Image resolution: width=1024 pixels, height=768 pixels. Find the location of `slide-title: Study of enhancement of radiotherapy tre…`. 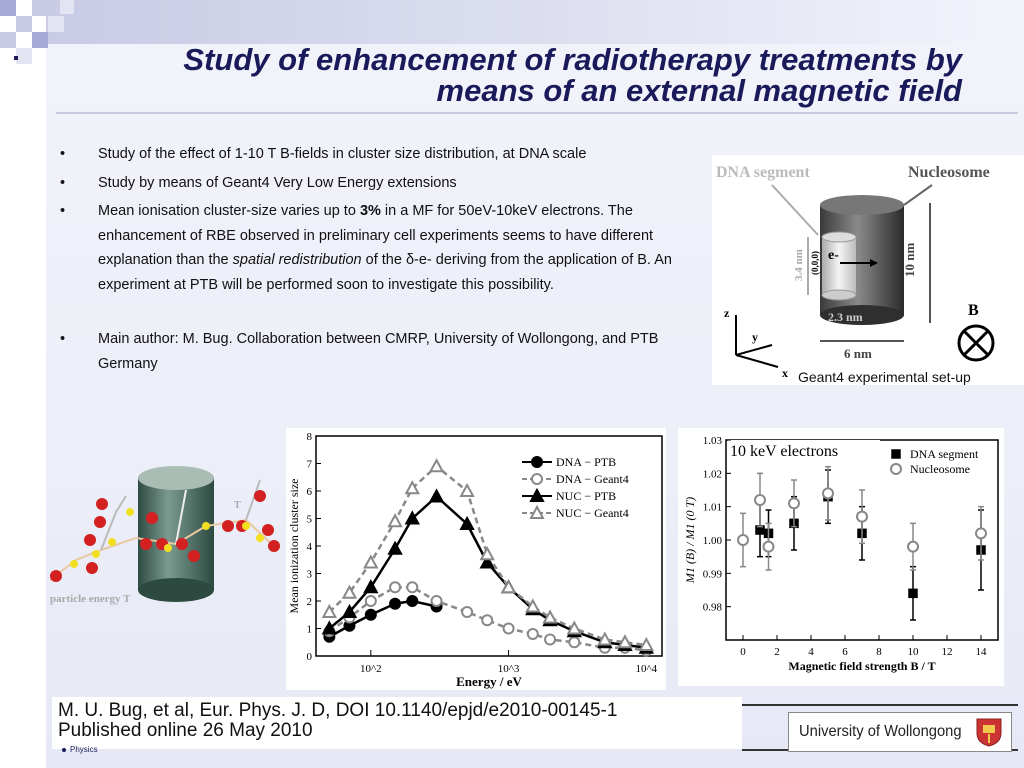

slide-title: Study of enhancement of radiotherapy tre… is located at coordinates (511, 75).